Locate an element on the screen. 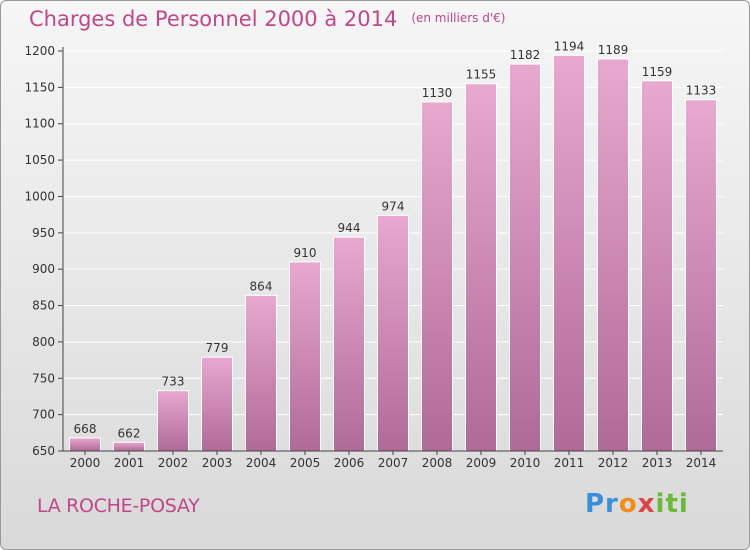 This screenshot has width=750, height=550. y-tick-label: 1200 is located at coordinates (39, 51).